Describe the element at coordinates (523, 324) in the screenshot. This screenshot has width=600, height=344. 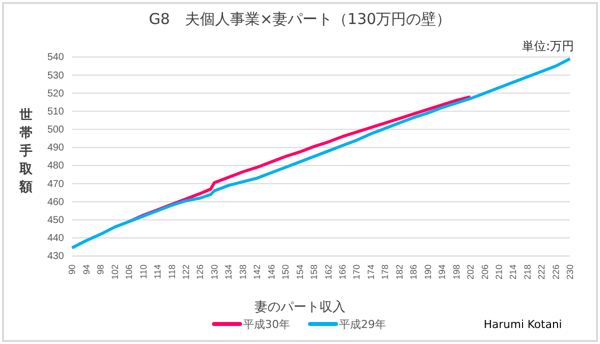
I see `text: Harumi Kotani` at that location.